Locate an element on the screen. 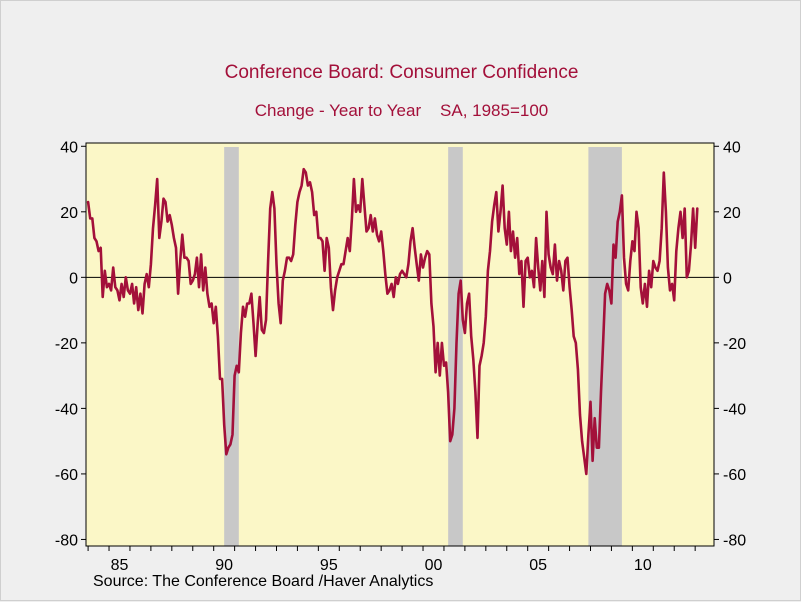 The height and width of the screenshot is (602, 801). y-tick-label-right: 20 is located at coordinates (732, 213).